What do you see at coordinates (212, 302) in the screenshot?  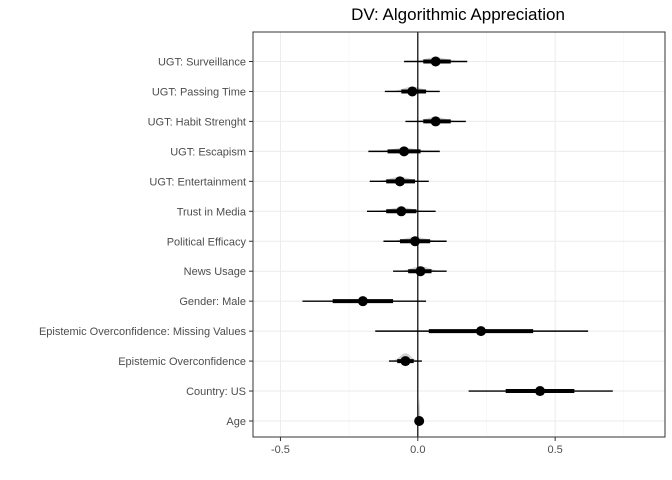 I see `y-tick-label: Gender: Male` at bounding box center [212, 302].